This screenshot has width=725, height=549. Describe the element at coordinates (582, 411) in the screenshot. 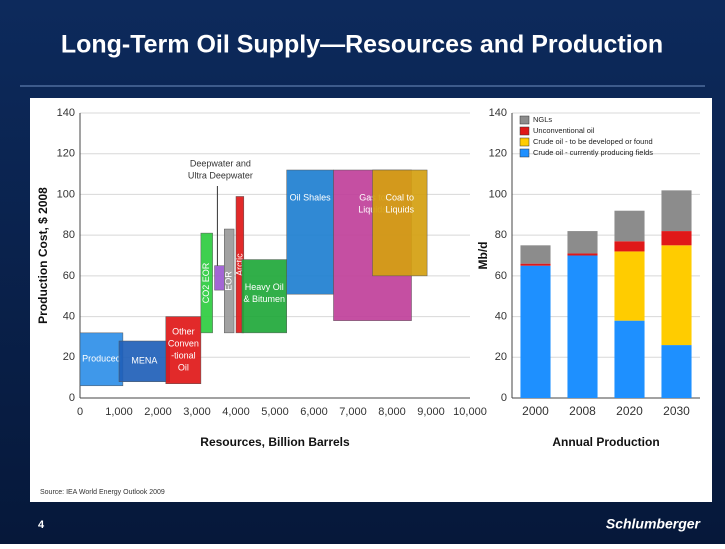

I see `x-tick-label: 2008` at that location.